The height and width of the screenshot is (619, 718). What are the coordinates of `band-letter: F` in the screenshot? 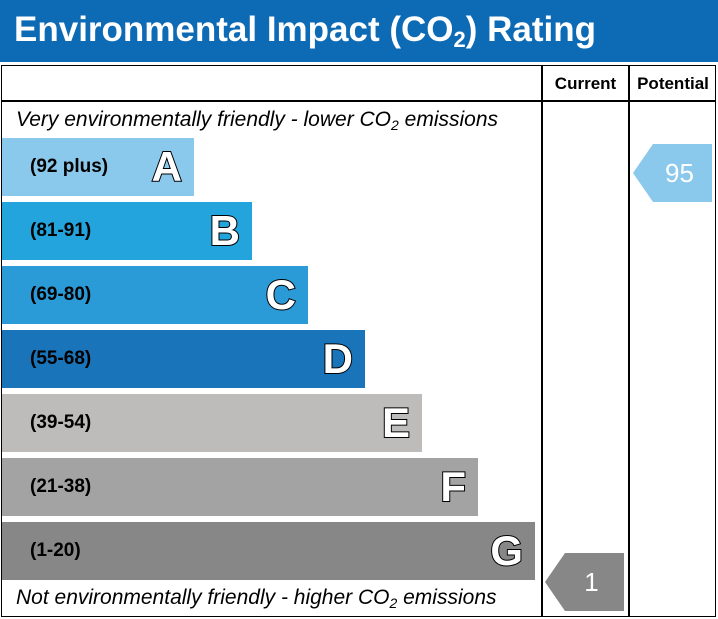 It's located at (453, 486).